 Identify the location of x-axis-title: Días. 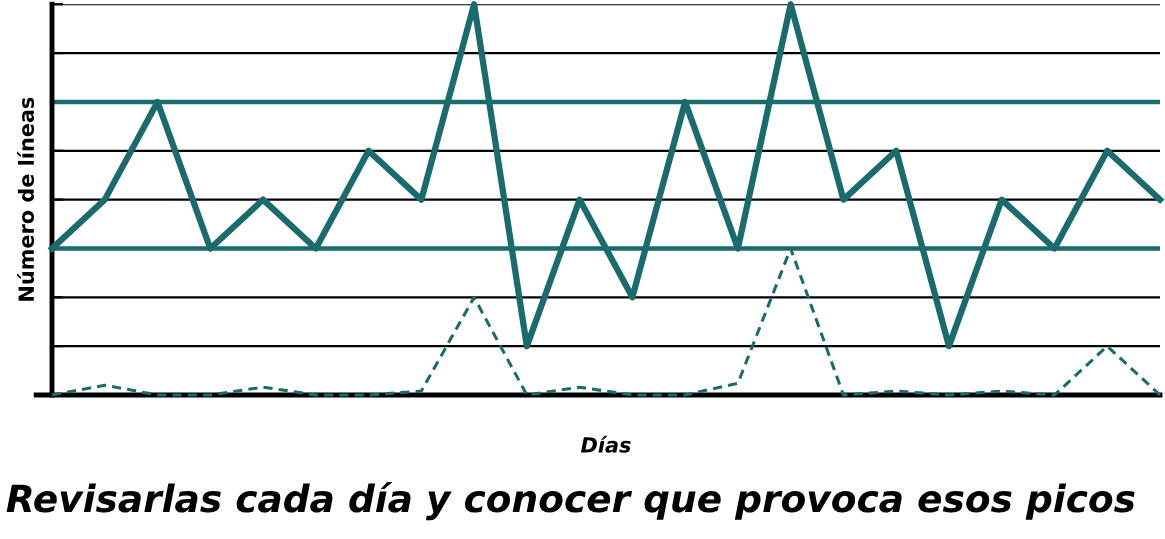
(605, 444).